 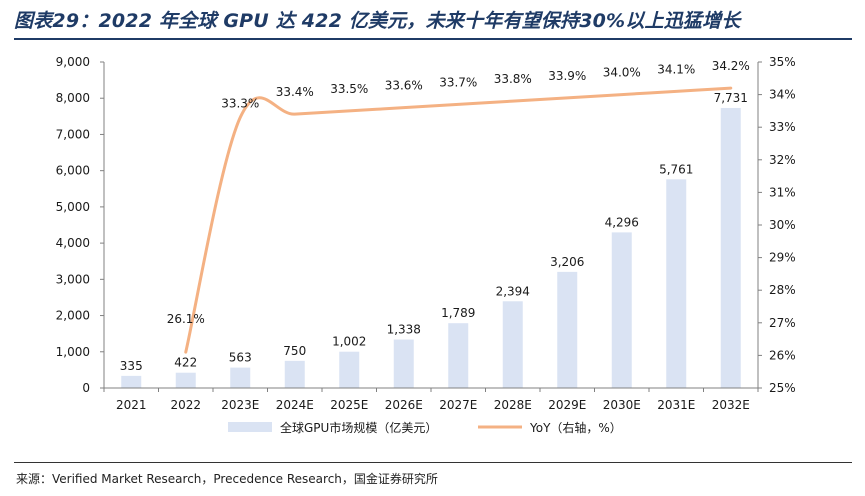 What do you see at coordinates (567, 262) in the screenshot?
I see `bar-label-2029E: 3,206` at bounding box center [567, 262].